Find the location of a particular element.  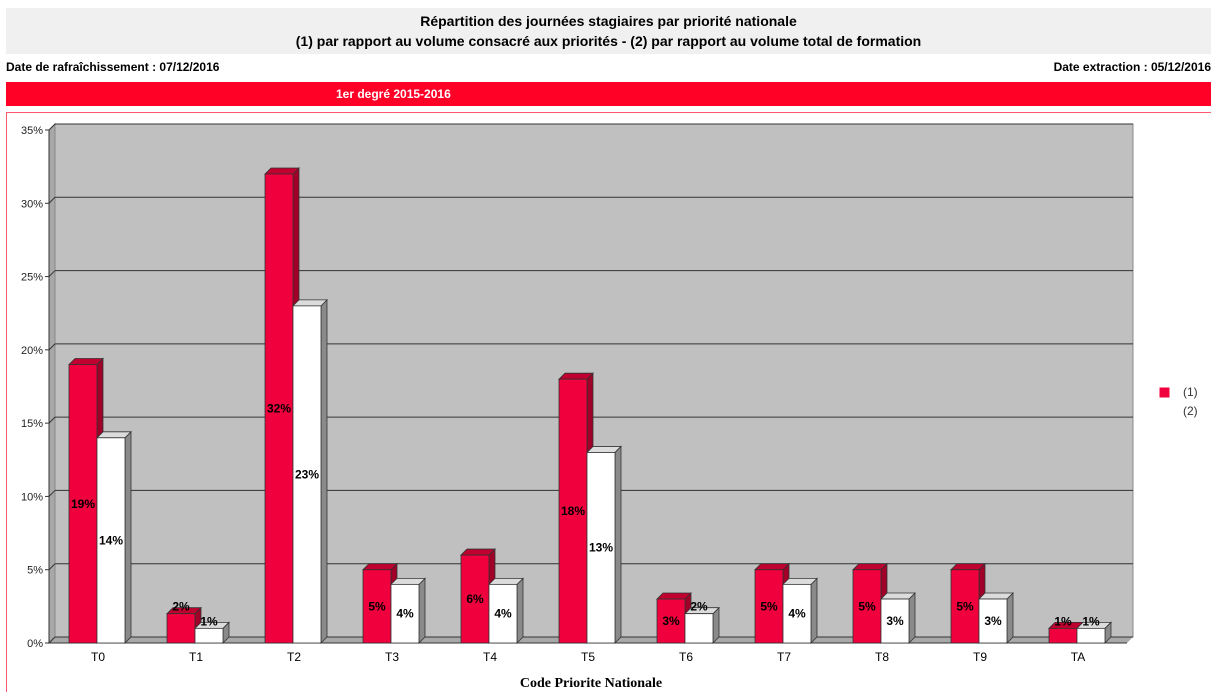

x-tick-label: T5 is located at coordinates (588, 657).